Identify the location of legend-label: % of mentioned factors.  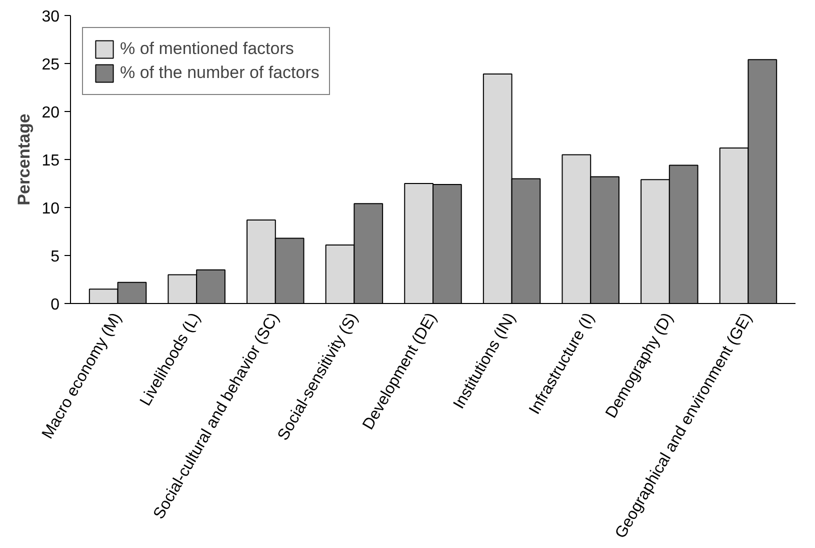
(207, 49).